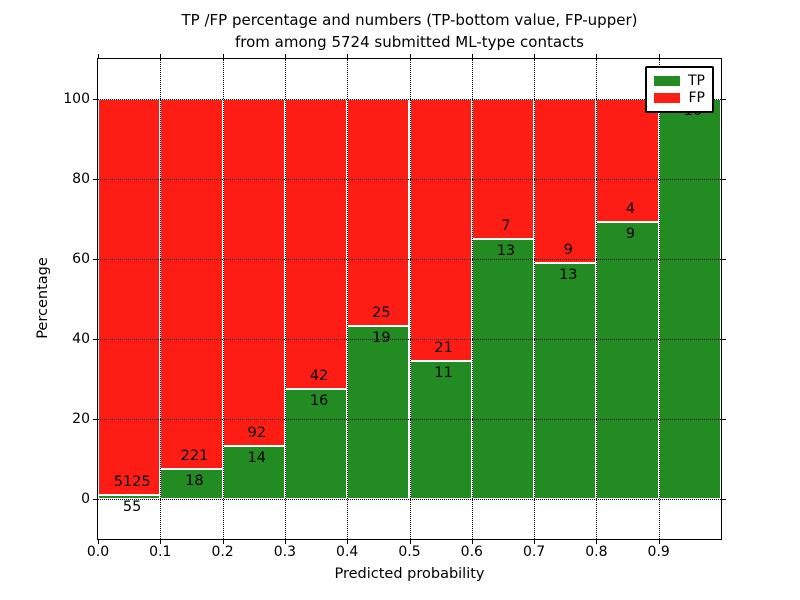  What do you see at coordinates (596, 552) in the screenshot?
I see `x-tick-label: 0.8` at bounding box center [596, 552].